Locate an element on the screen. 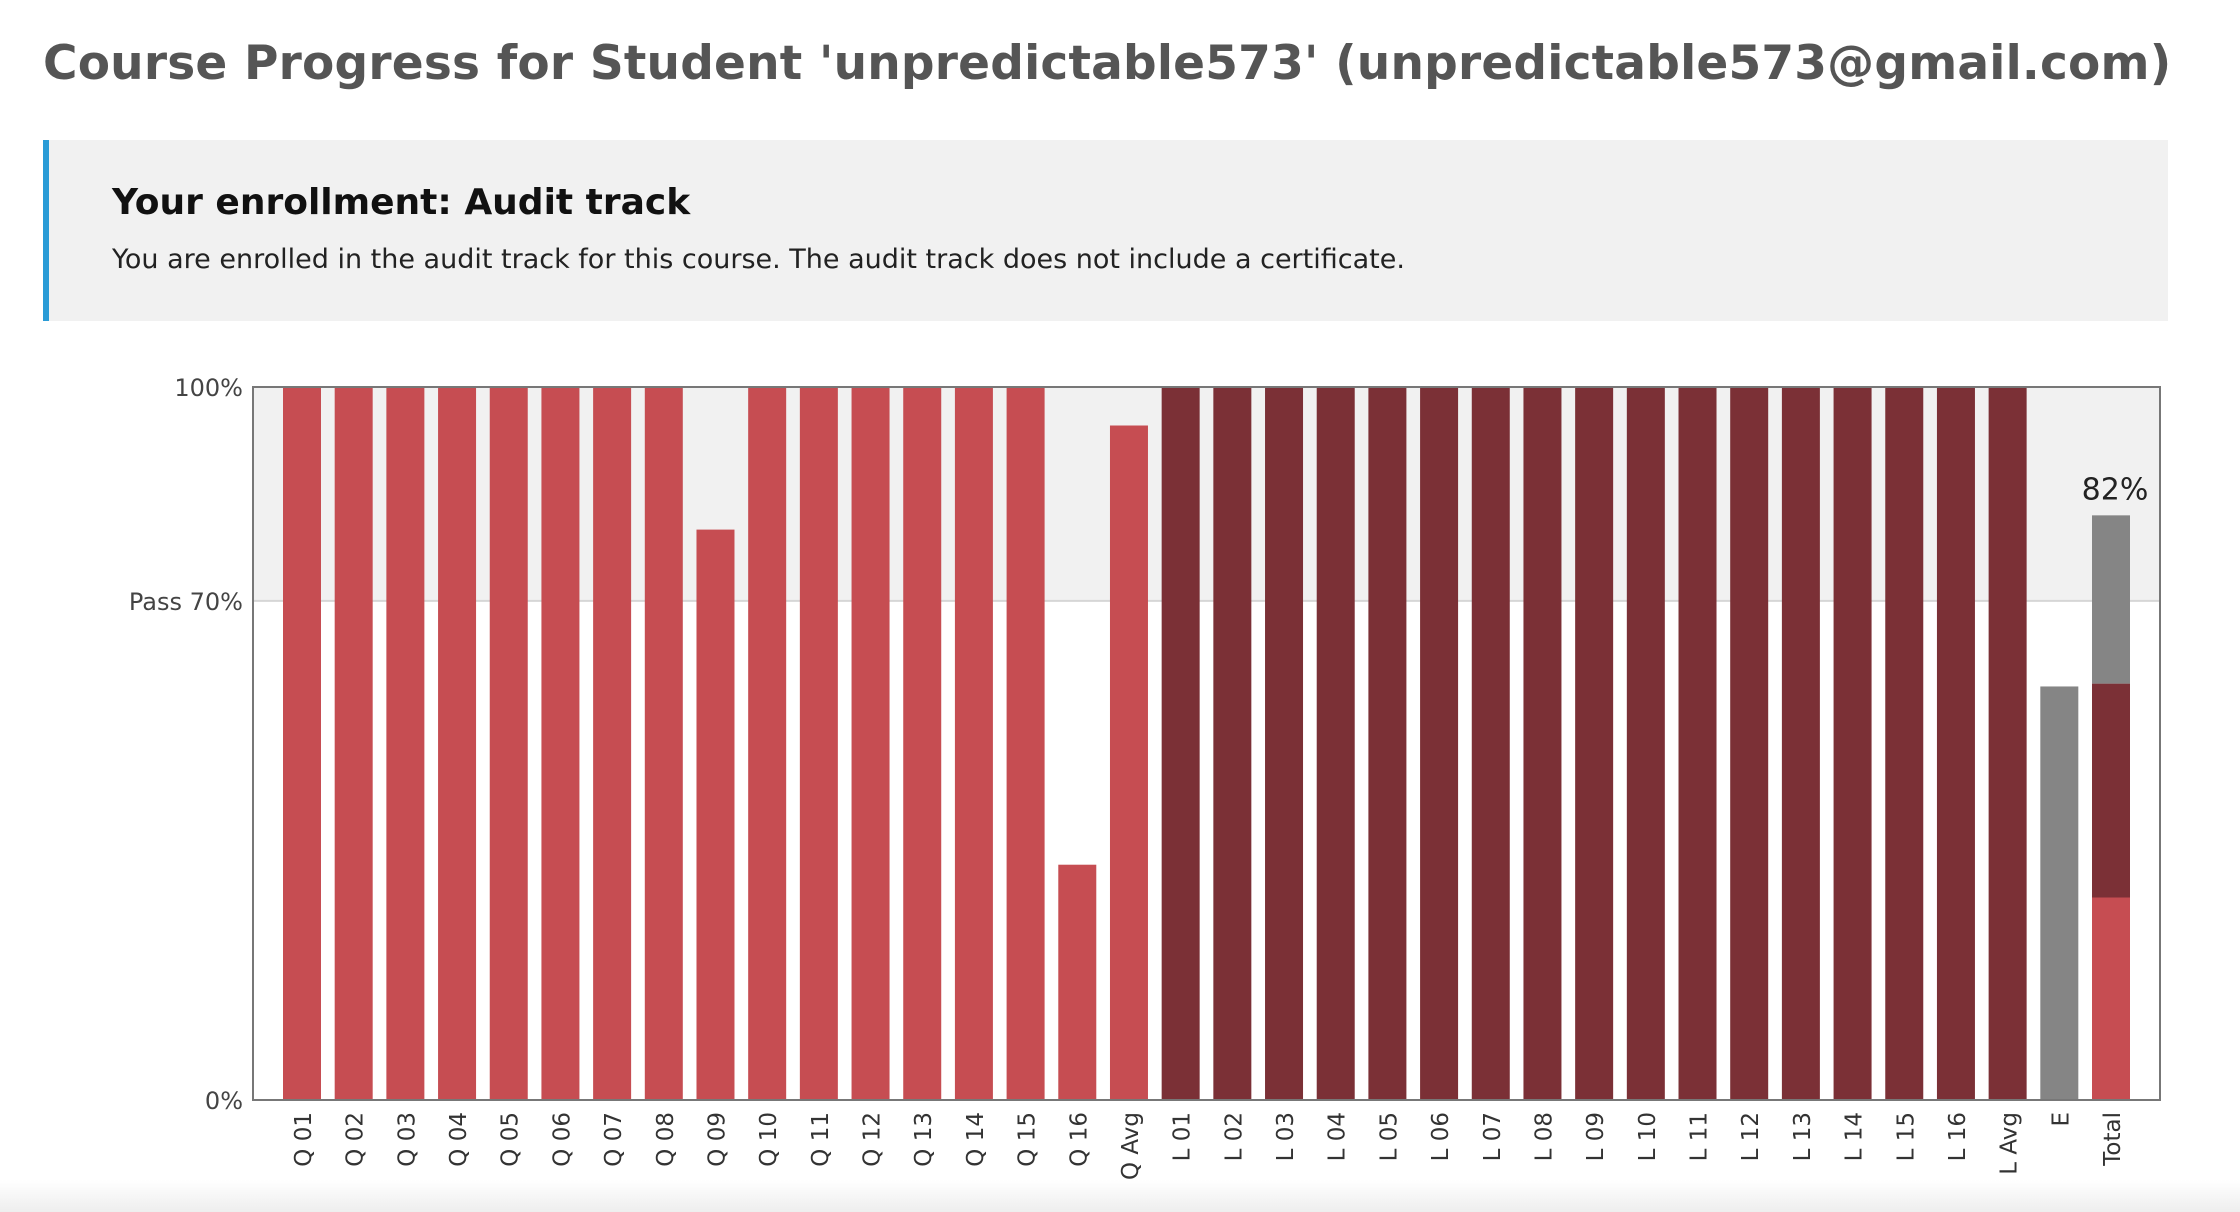 The image size is (2240, 1212). x-tick-label-l-08: L 08 is located at coordinates (1544, 1136).